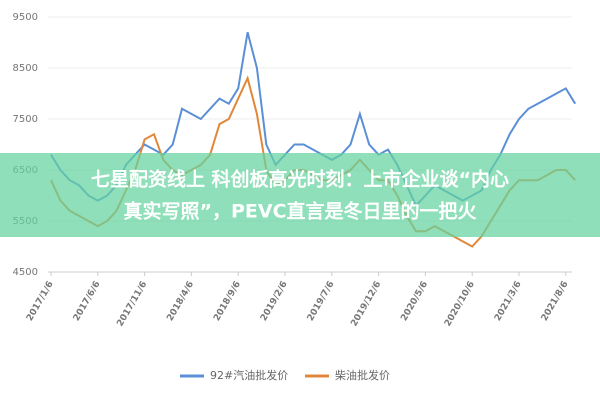 The image size is (600, 400). What do you see at coordinates (300, 179) in the screenshot?
I see `banner-text: 七星配资线上 科创板高光时刻：上市企业谈“内心` at bounding box center [300, 179].